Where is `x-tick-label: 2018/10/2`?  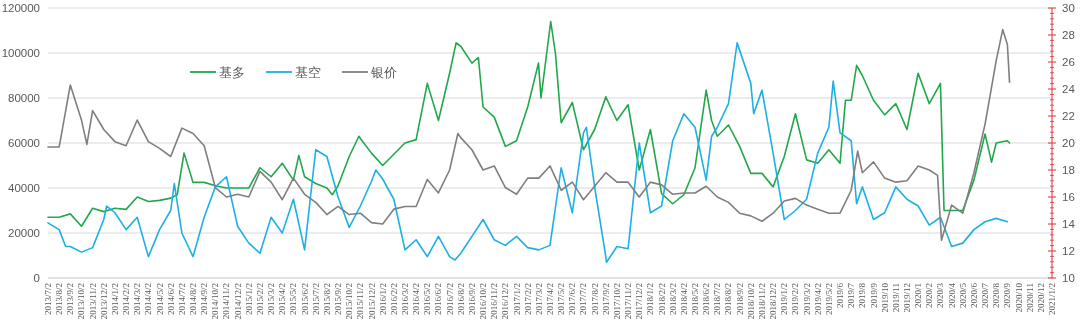 x-tick-label: 2018/10/2 is located at coordinates (750, 301).